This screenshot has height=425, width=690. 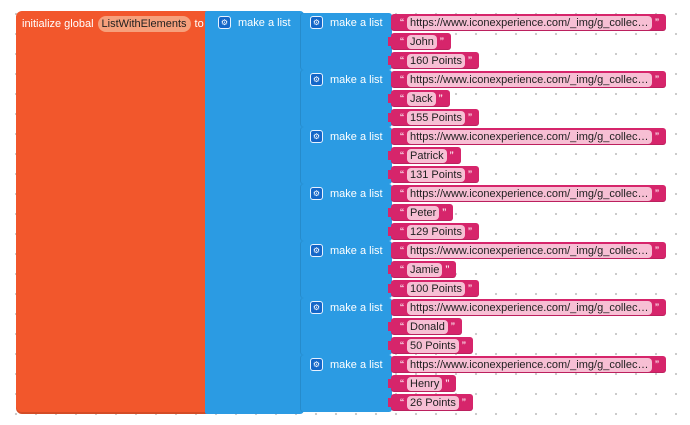 I want to click on string-value-field: 50 Points, so click(x=433, y=345).